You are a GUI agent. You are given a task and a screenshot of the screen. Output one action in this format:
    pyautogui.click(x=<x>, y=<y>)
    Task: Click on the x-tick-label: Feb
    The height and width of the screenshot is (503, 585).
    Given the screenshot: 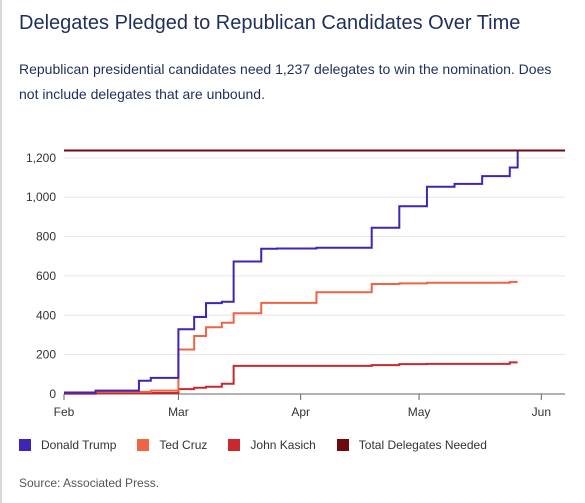 What is the action you would take?
    pyautogui.click(x=64, y=412)
    